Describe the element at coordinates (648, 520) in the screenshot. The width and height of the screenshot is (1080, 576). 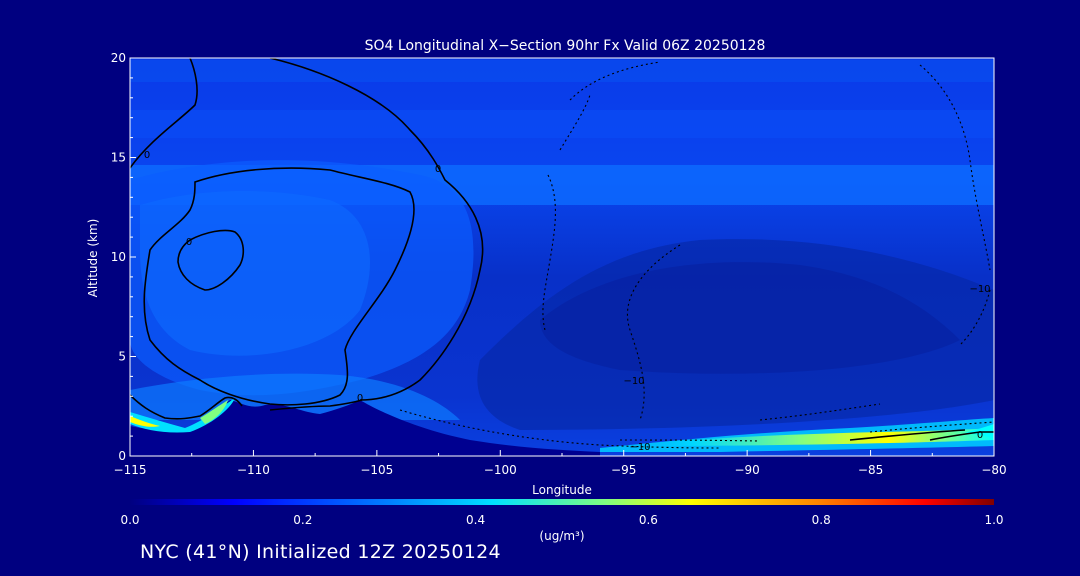
I see `colorbar-tick-label: 0.6` at that location.